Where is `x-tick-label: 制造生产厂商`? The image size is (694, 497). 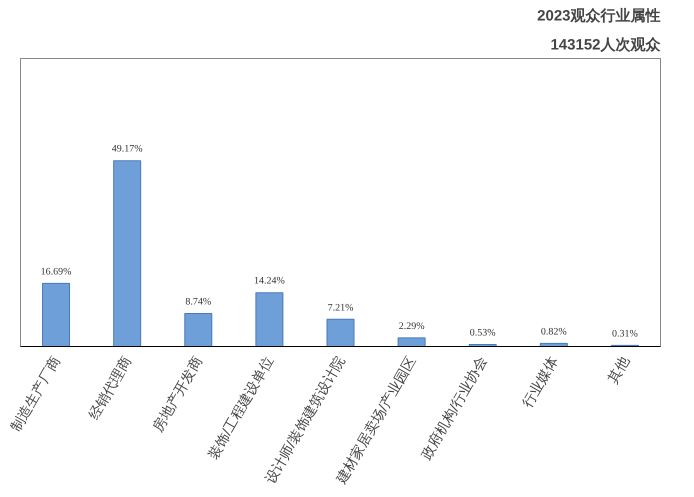 x-tick-label: 制造生产厂商 is located at coordinates (35, 394).